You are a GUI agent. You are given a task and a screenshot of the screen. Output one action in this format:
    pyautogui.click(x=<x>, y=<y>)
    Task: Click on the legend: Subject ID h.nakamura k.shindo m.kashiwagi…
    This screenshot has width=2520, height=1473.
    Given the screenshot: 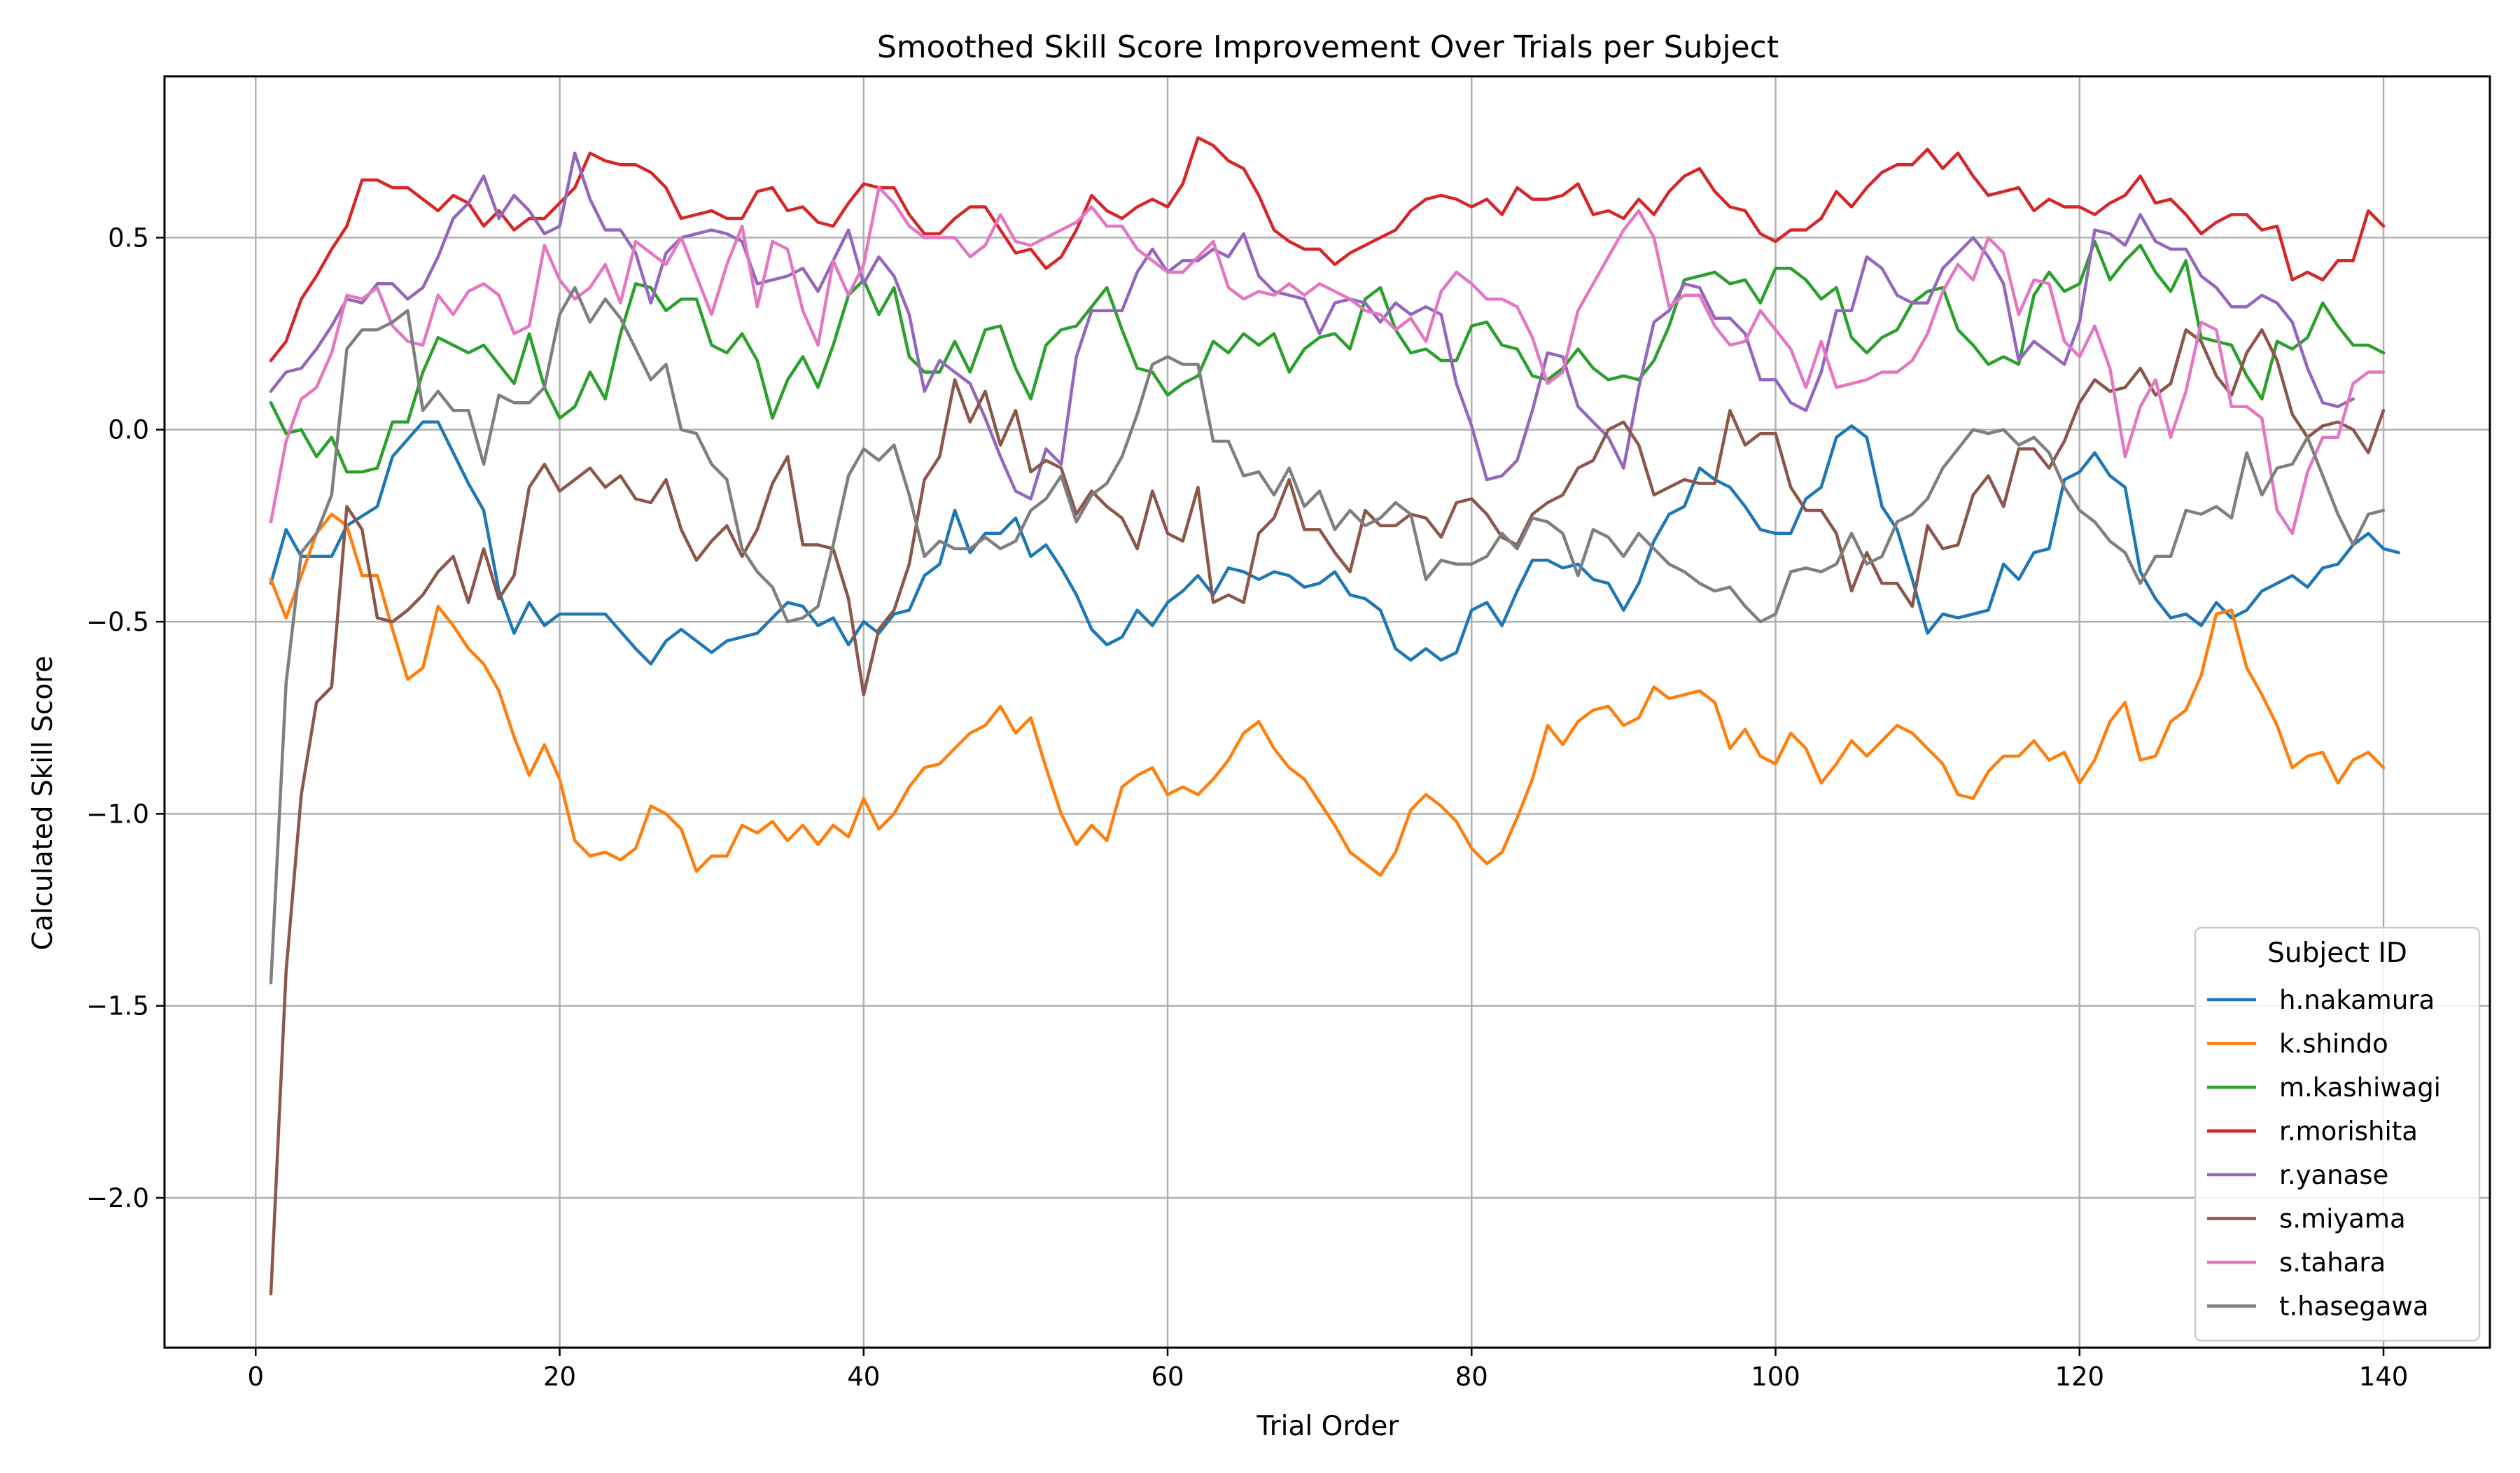 What is the action you would take?
    pyautogui.click(x=2337, y=1134)
    